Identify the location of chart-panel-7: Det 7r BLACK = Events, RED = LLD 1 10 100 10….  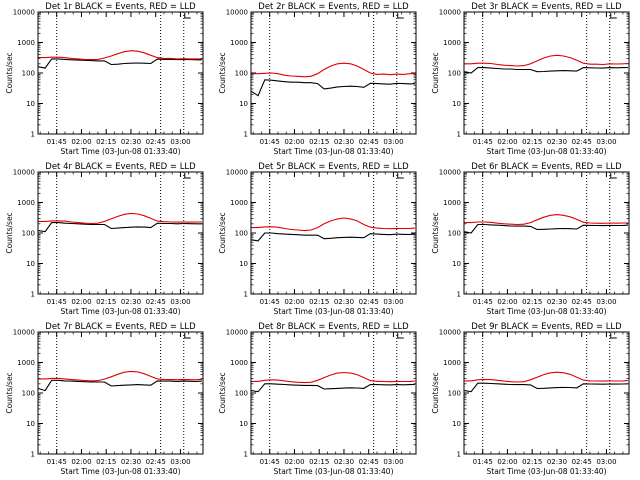
(104, 399).